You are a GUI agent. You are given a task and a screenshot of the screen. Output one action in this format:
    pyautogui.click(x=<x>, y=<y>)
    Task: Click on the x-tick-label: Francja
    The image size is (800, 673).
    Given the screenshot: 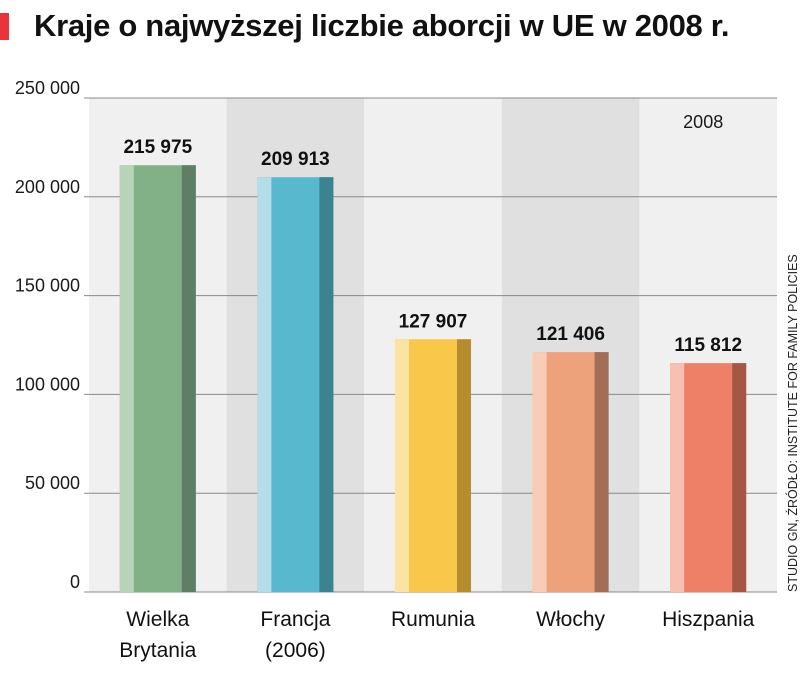 What is the action you would take?
    pyautogui.click(x=295, y=619)
    